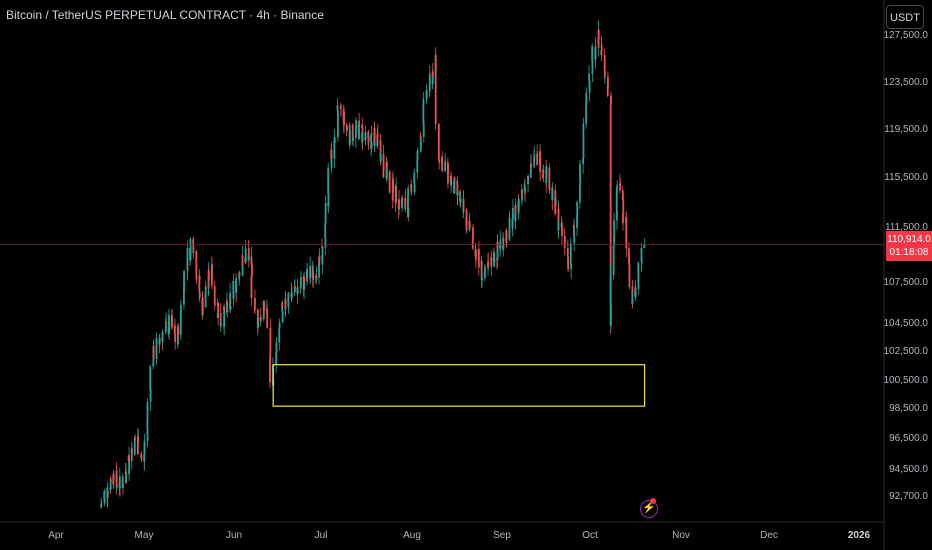 This screenshot has width=932, height=550. What do you see at coordinates (459, 385) in the screenshot?
I see `support-zone-rectangle` at bounding box center [459, 385].